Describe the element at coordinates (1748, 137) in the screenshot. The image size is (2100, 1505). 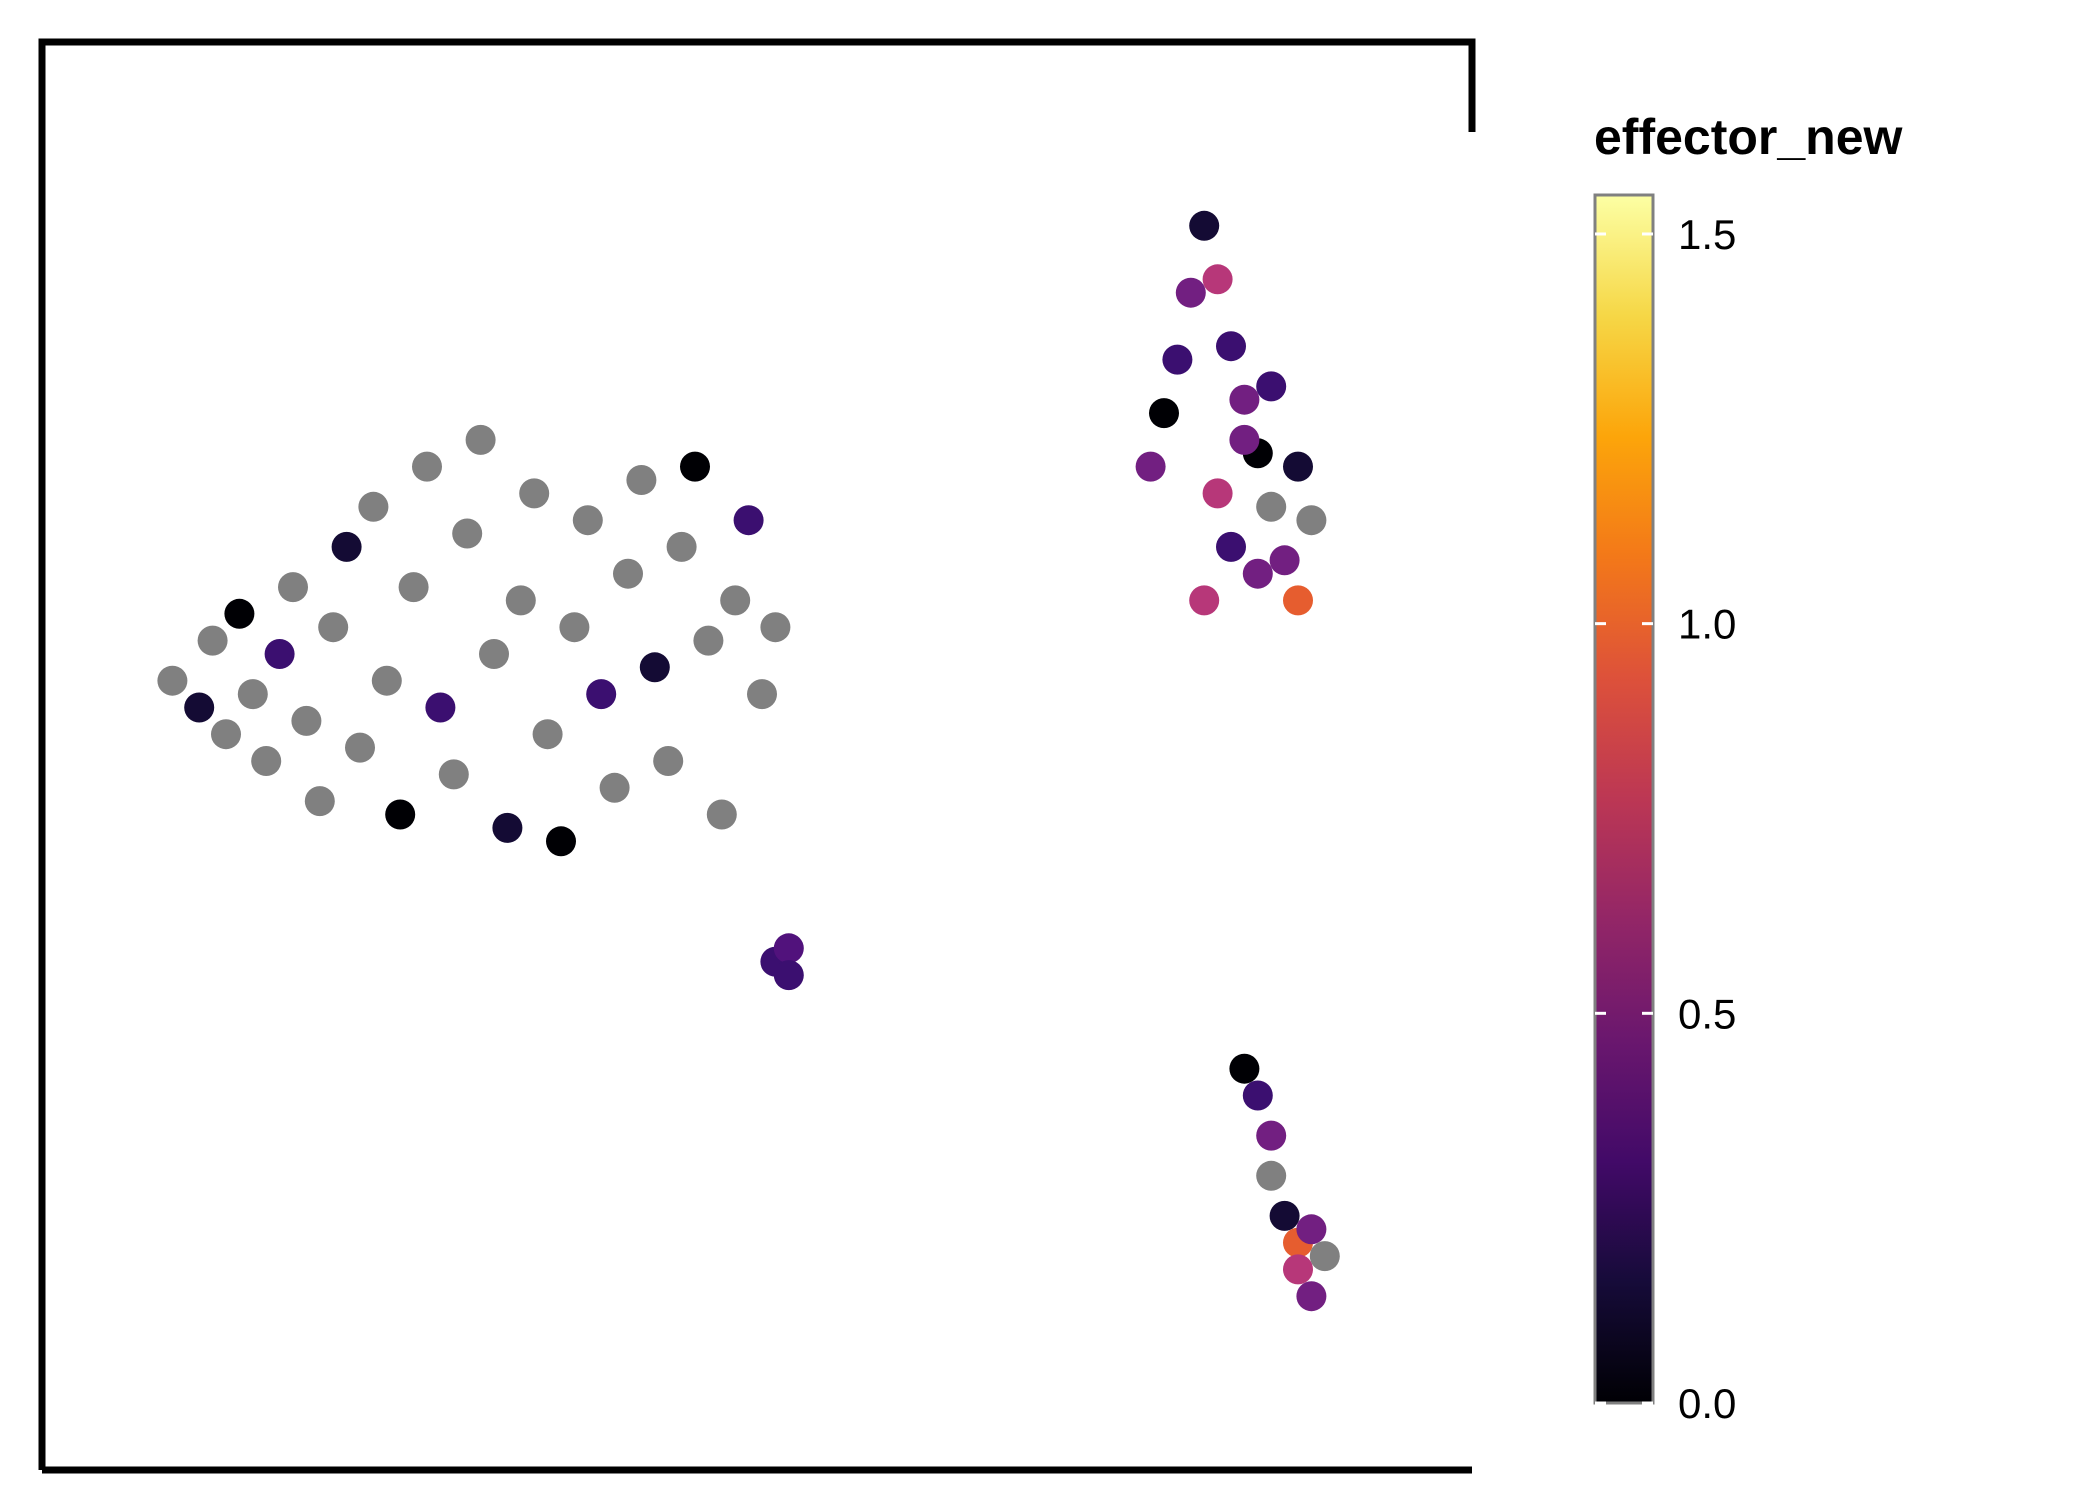
I see `colorbar-title: effector_new` at that location.